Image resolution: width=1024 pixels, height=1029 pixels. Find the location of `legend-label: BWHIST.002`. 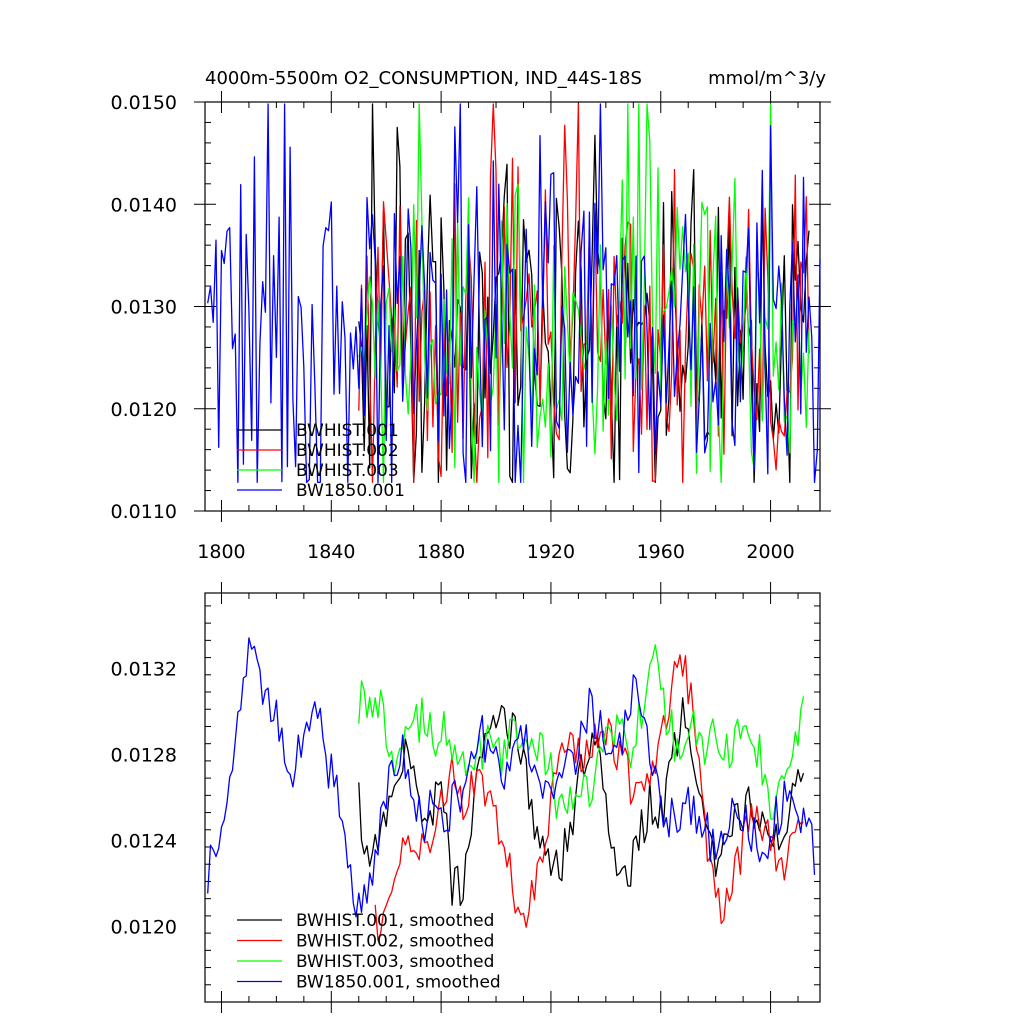

legend-label: BWHIST.002 is located at coordinates (347, 451).